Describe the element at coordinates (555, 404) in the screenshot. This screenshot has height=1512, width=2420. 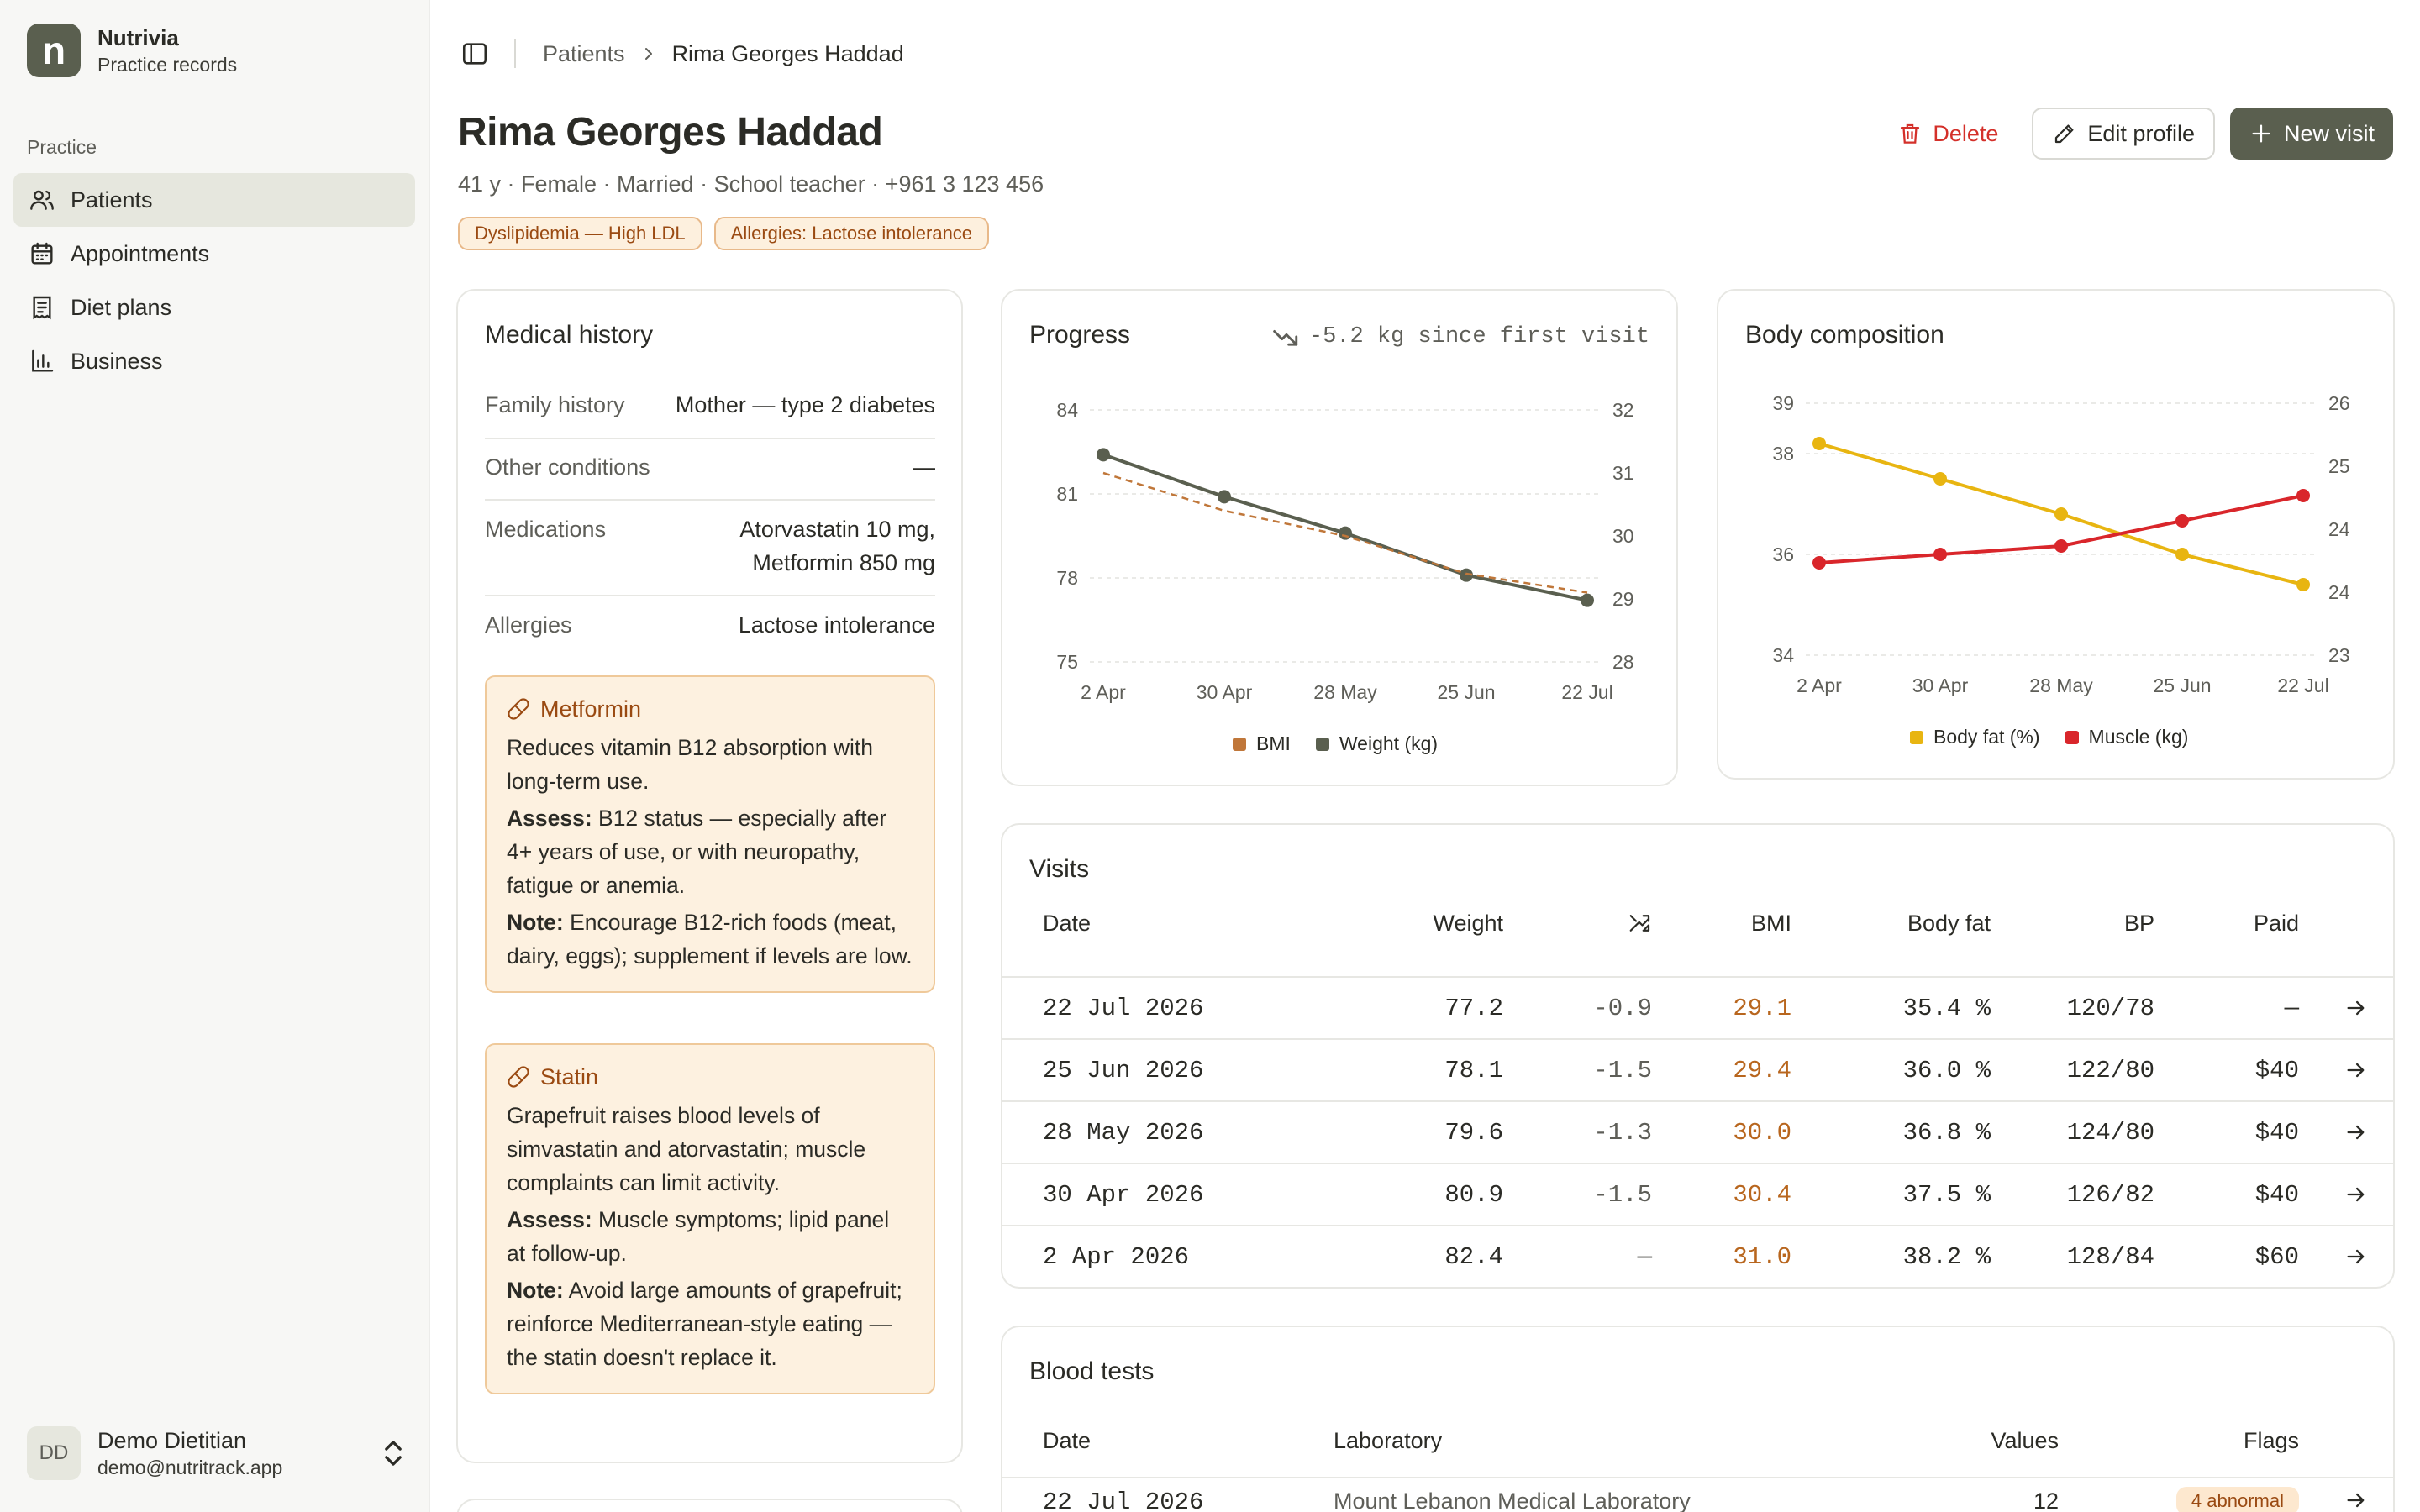
I see `row-label: Family history` at that location.